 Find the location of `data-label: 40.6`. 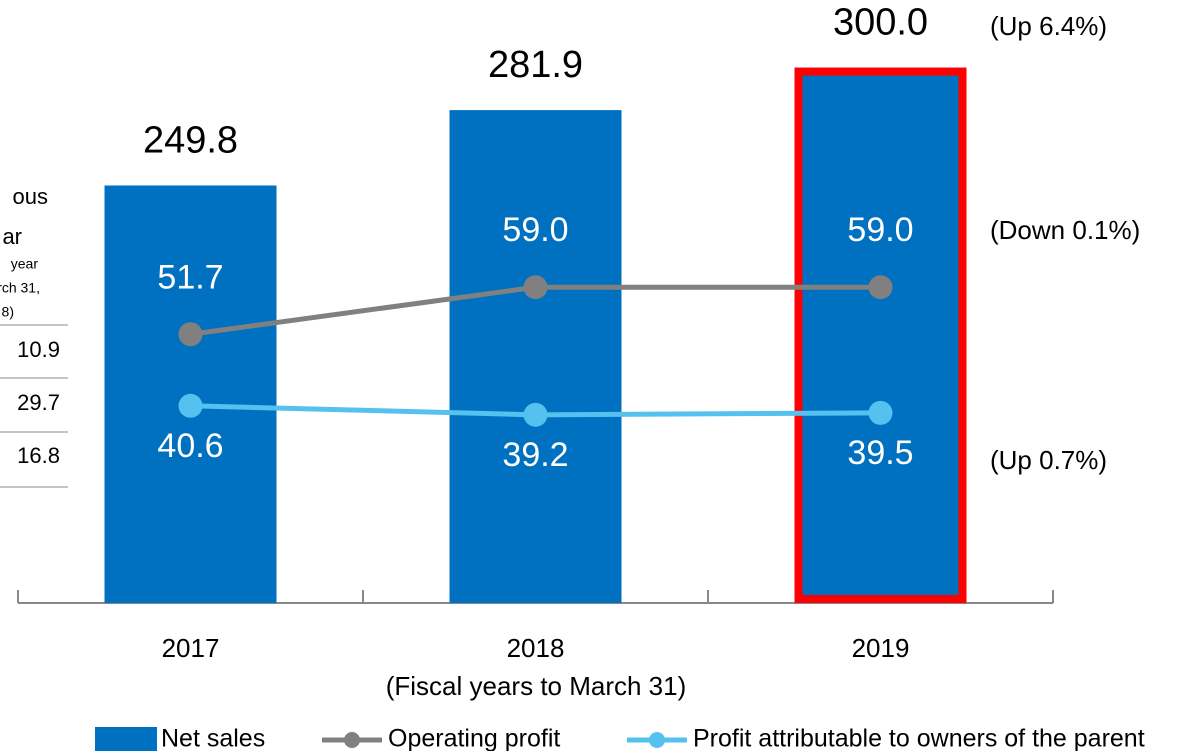

data-label: 40.6 is located at coordinates (190, 446).